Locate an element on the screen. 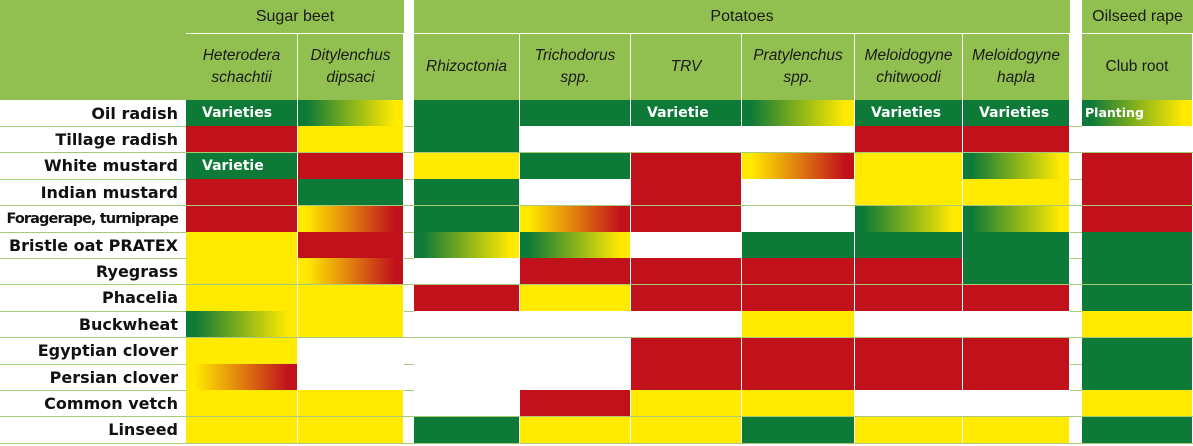 This screenshot has width=1193, height=446. column-header-line: TRV is located at coordinates (686, 66).